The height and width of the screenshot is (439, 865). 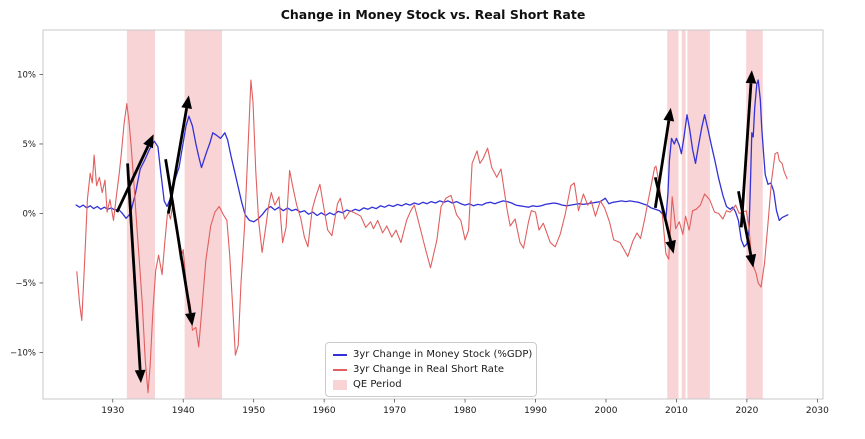 I want to click on real-short-rate-line-swatch, so click(x=340, y=369).